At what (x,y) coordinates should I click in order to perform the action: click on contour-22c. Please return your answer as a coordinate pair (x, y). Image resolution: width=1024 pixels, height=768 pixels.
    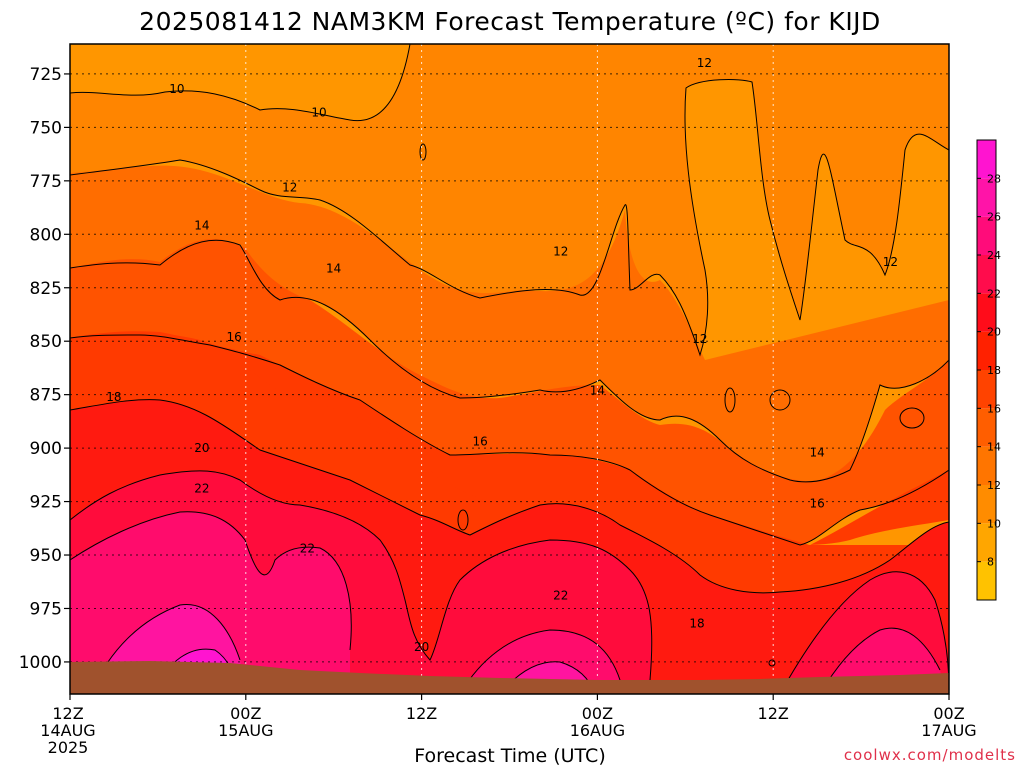
    Looking at the image, I should click on (880, 660).